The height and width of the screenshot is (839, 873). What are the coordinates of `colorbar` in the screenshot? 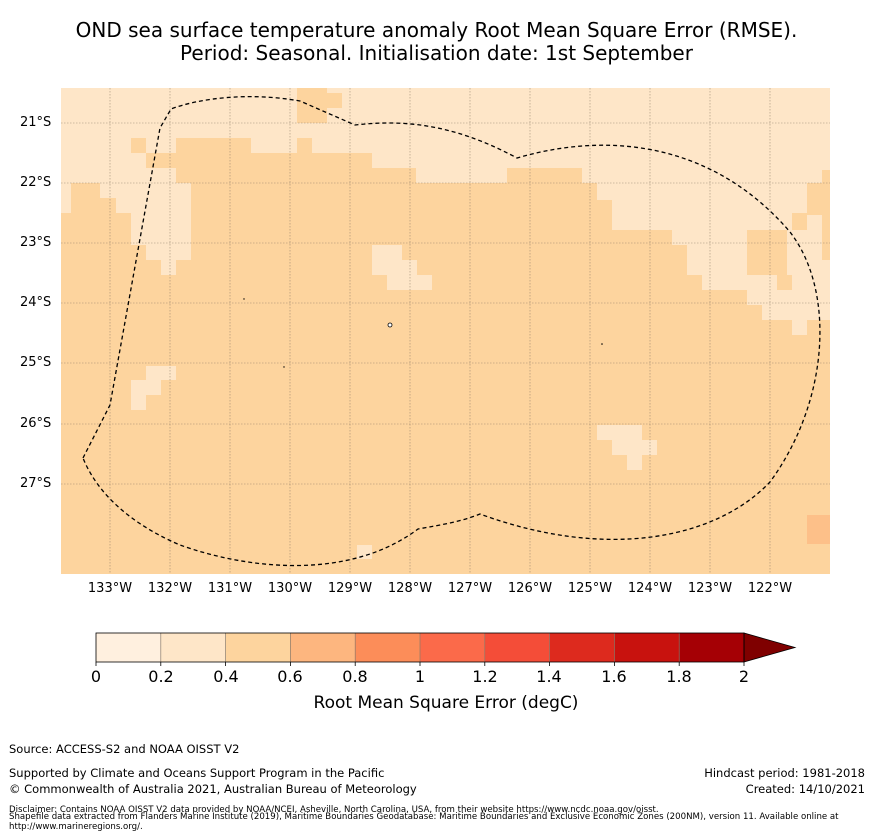 It's located at (446, 649).